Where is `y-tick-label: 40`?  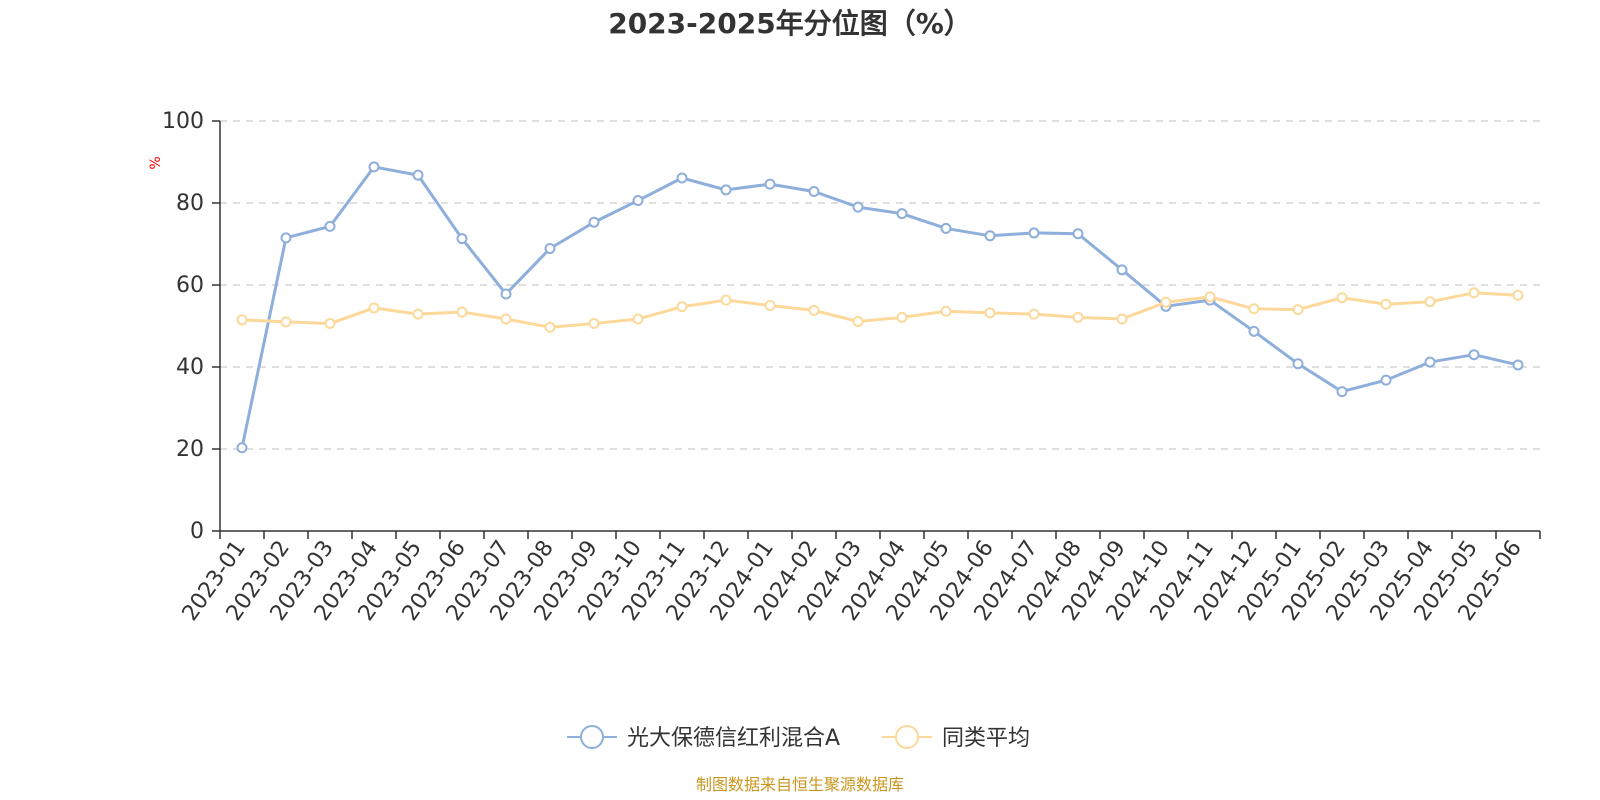
y-tick-label: 40 is located at coordinates (190, 367).